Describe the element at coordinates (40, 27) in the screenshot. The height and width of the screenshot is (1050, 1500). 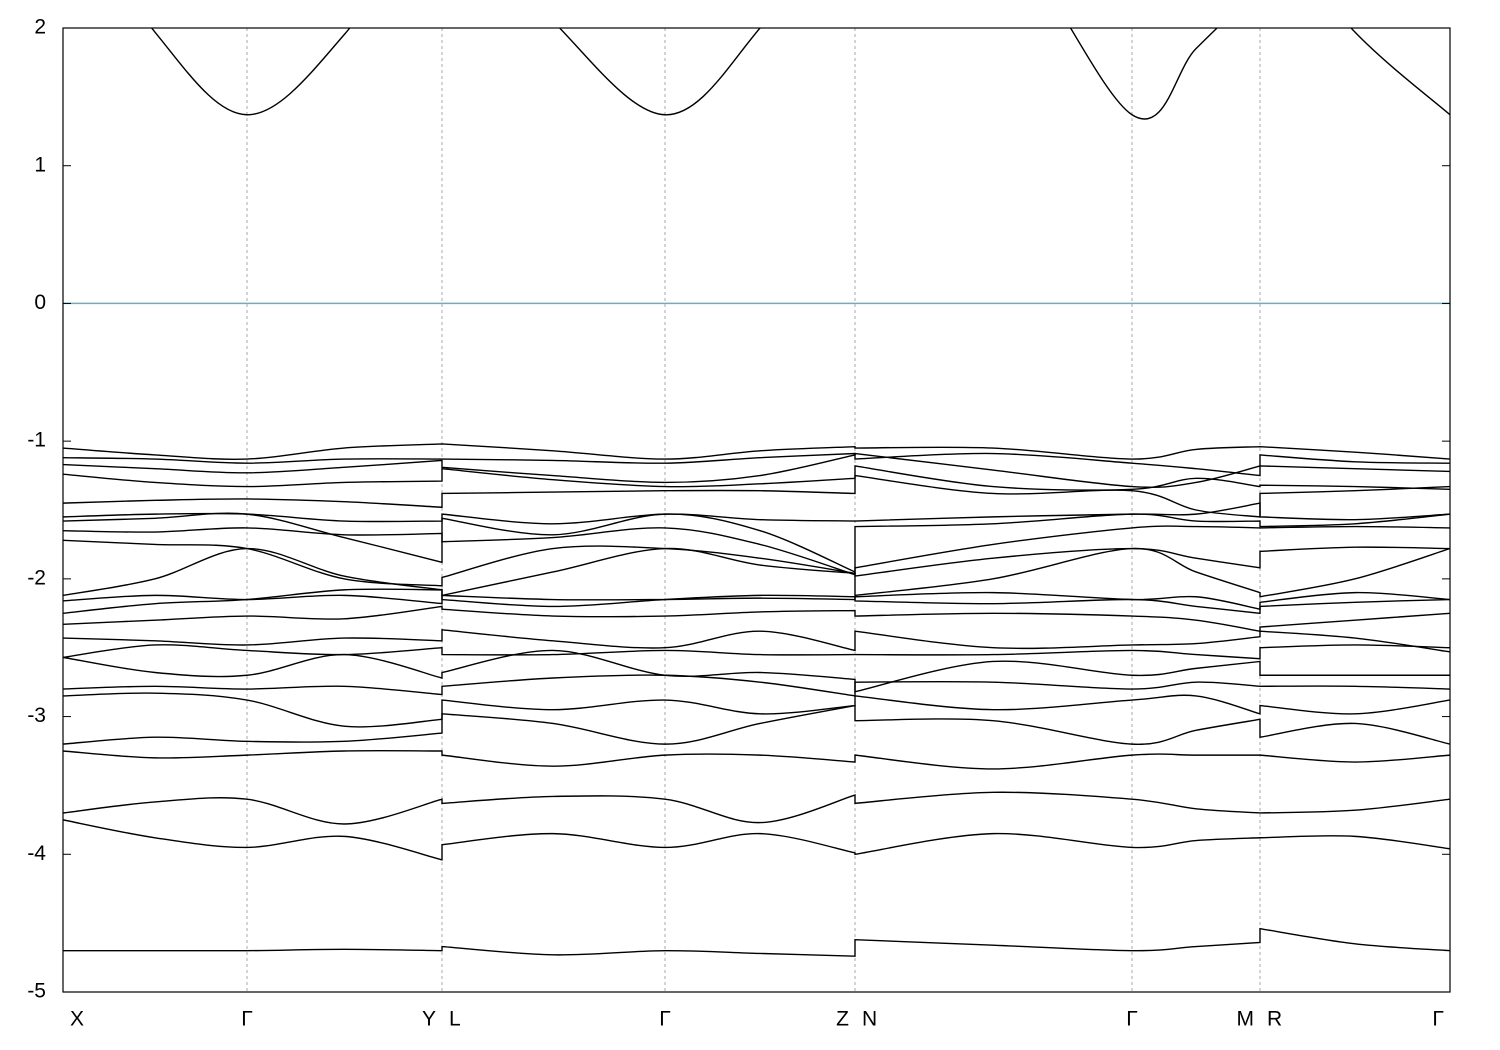
I see `y-tick-label: 2` at that location.